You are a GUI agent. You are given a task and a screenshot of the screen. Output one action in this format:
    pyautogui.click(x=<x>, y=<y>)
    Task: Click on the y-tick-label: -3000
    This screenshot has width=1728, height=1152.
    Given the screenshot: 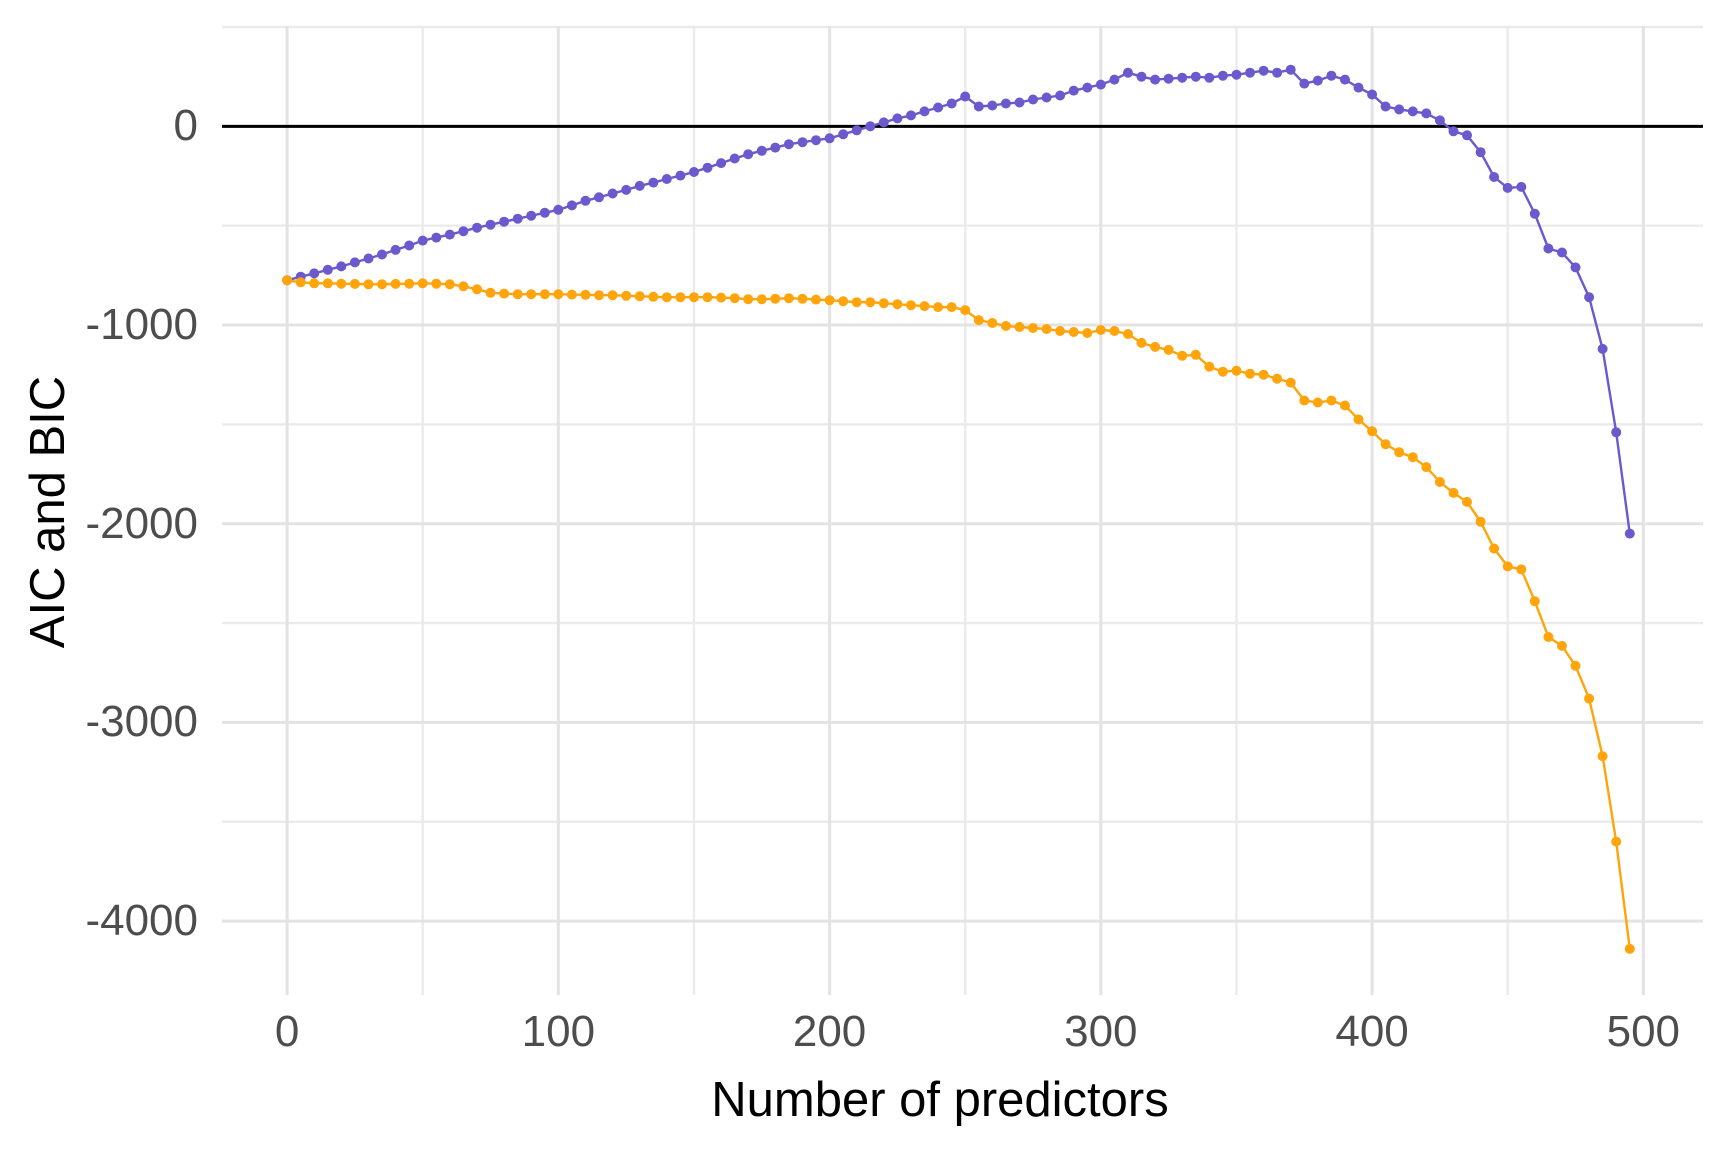 What is the action you would take?
    pyautogui.click(x=141, y=722)
    